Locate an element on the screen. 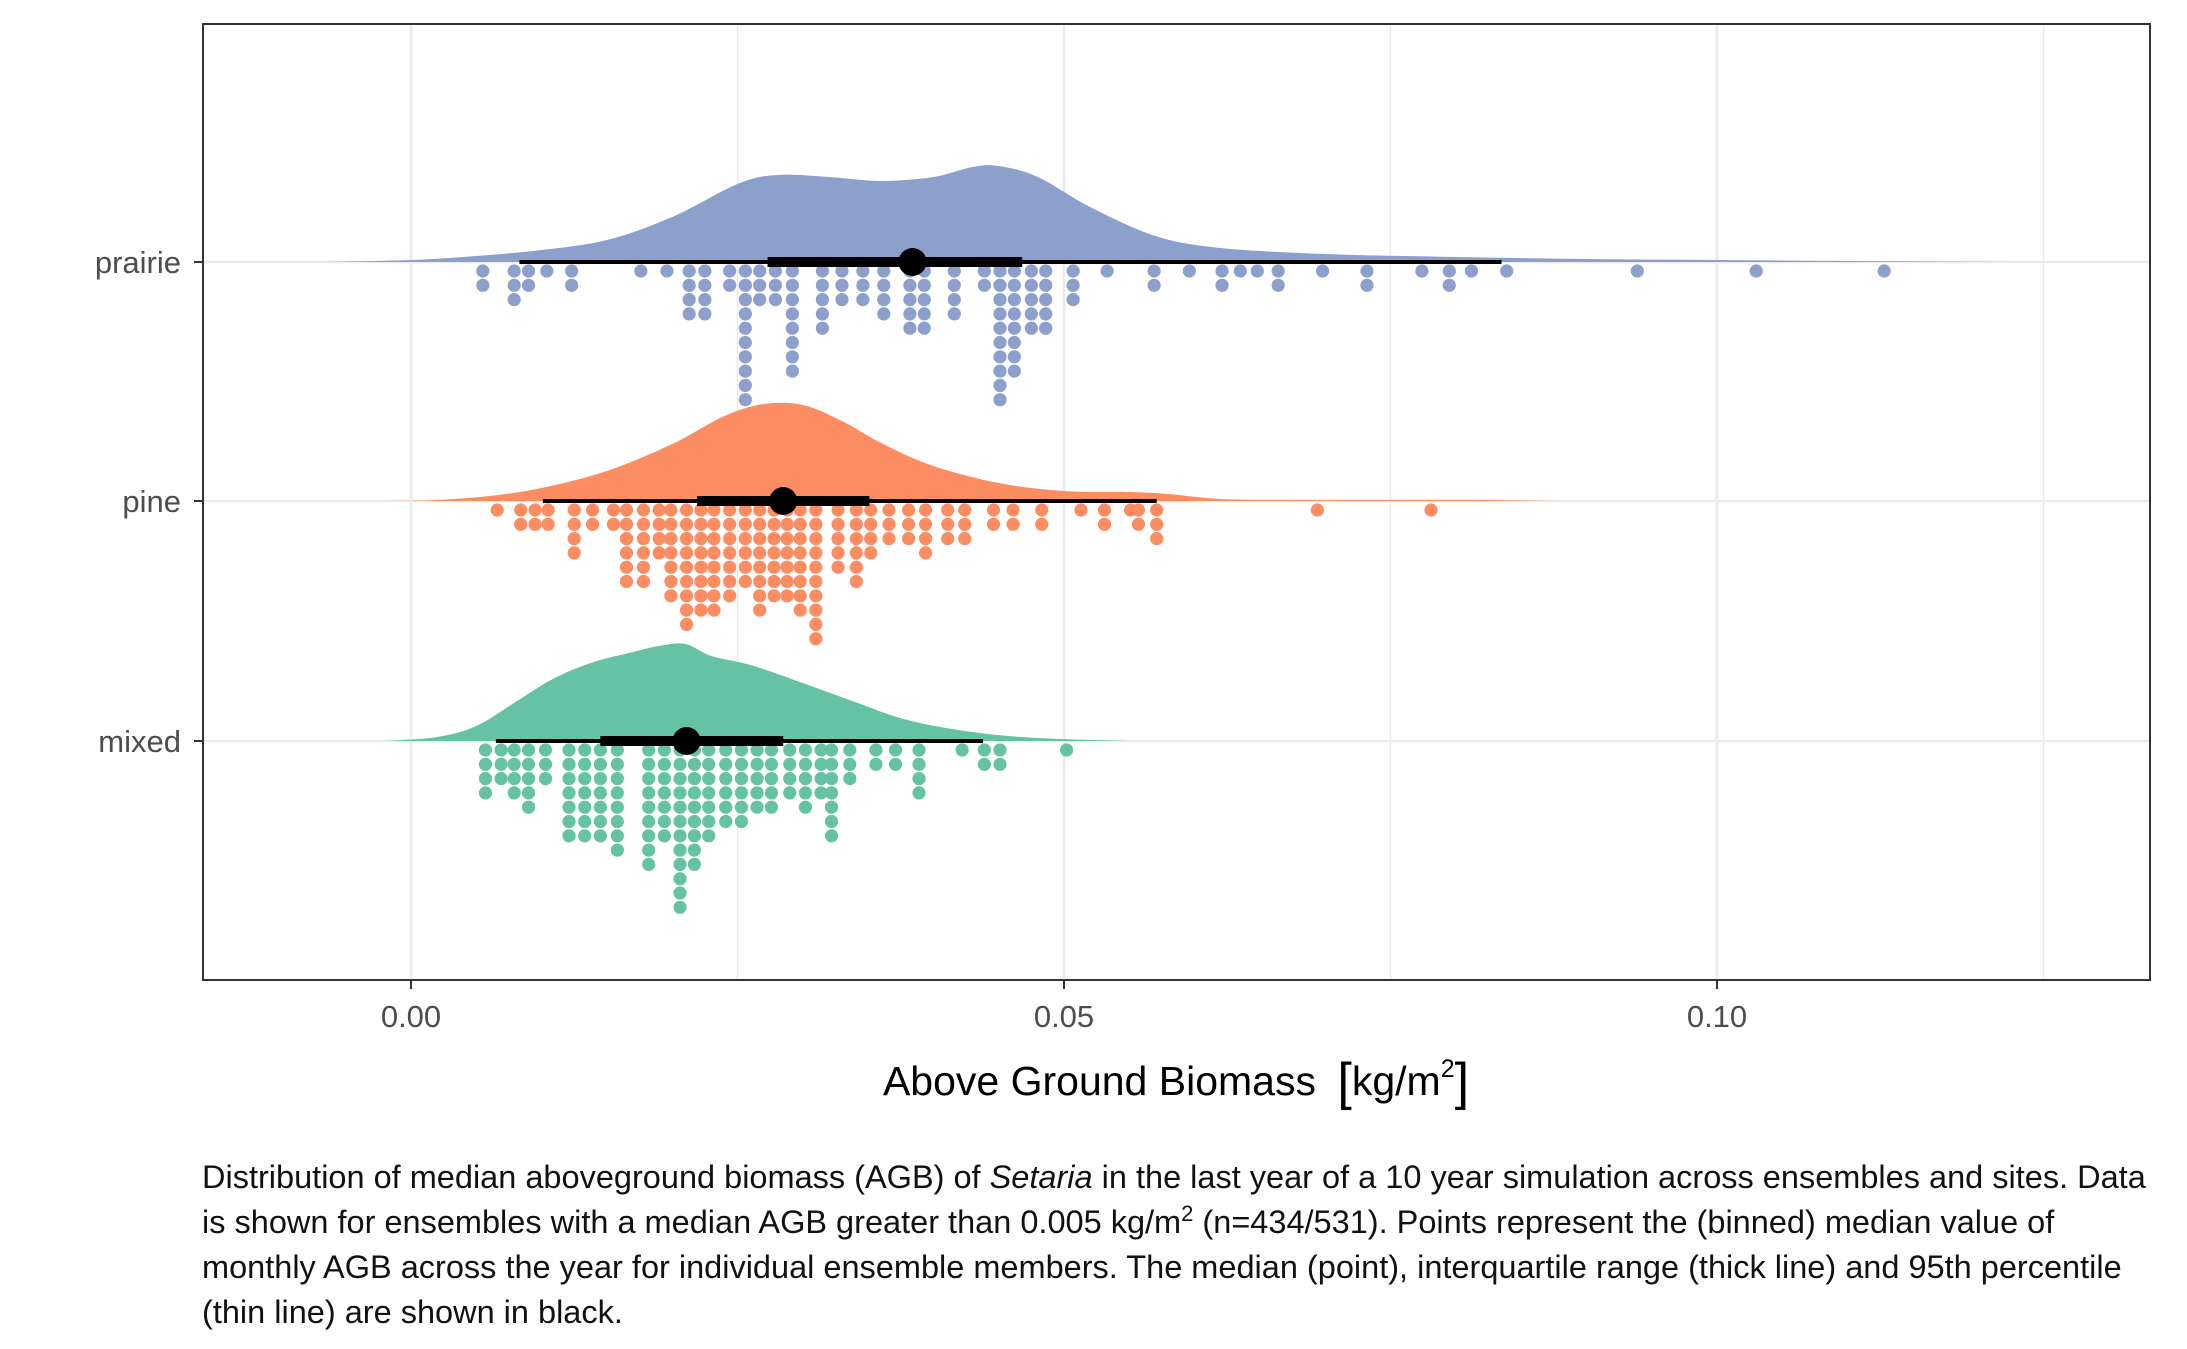 The image size is (2187, 1349). x-tick-label: 0.10 is located at coordinates (1717, 1016).